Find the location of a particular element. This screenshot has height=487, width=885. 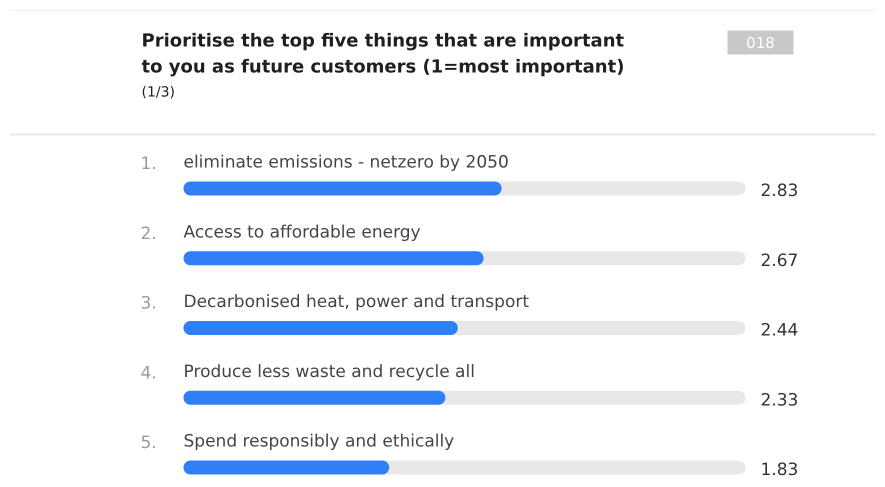

category-label: 3. Decarbonised heat, power and transport is located at coordinates (335, 303).